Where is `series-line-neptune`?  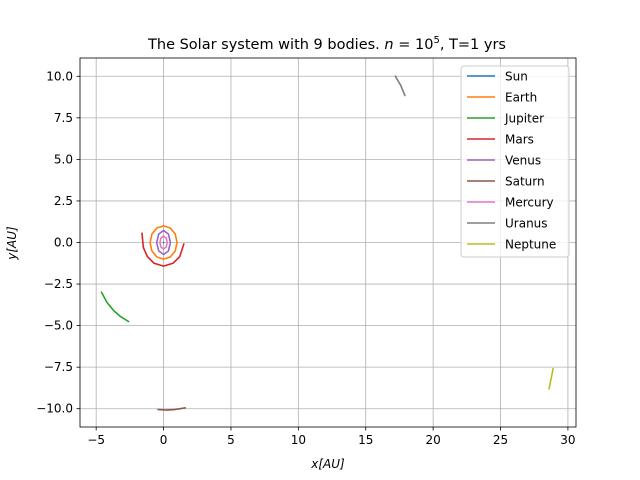
series-line-neptune is located at coordinates (551, 378).